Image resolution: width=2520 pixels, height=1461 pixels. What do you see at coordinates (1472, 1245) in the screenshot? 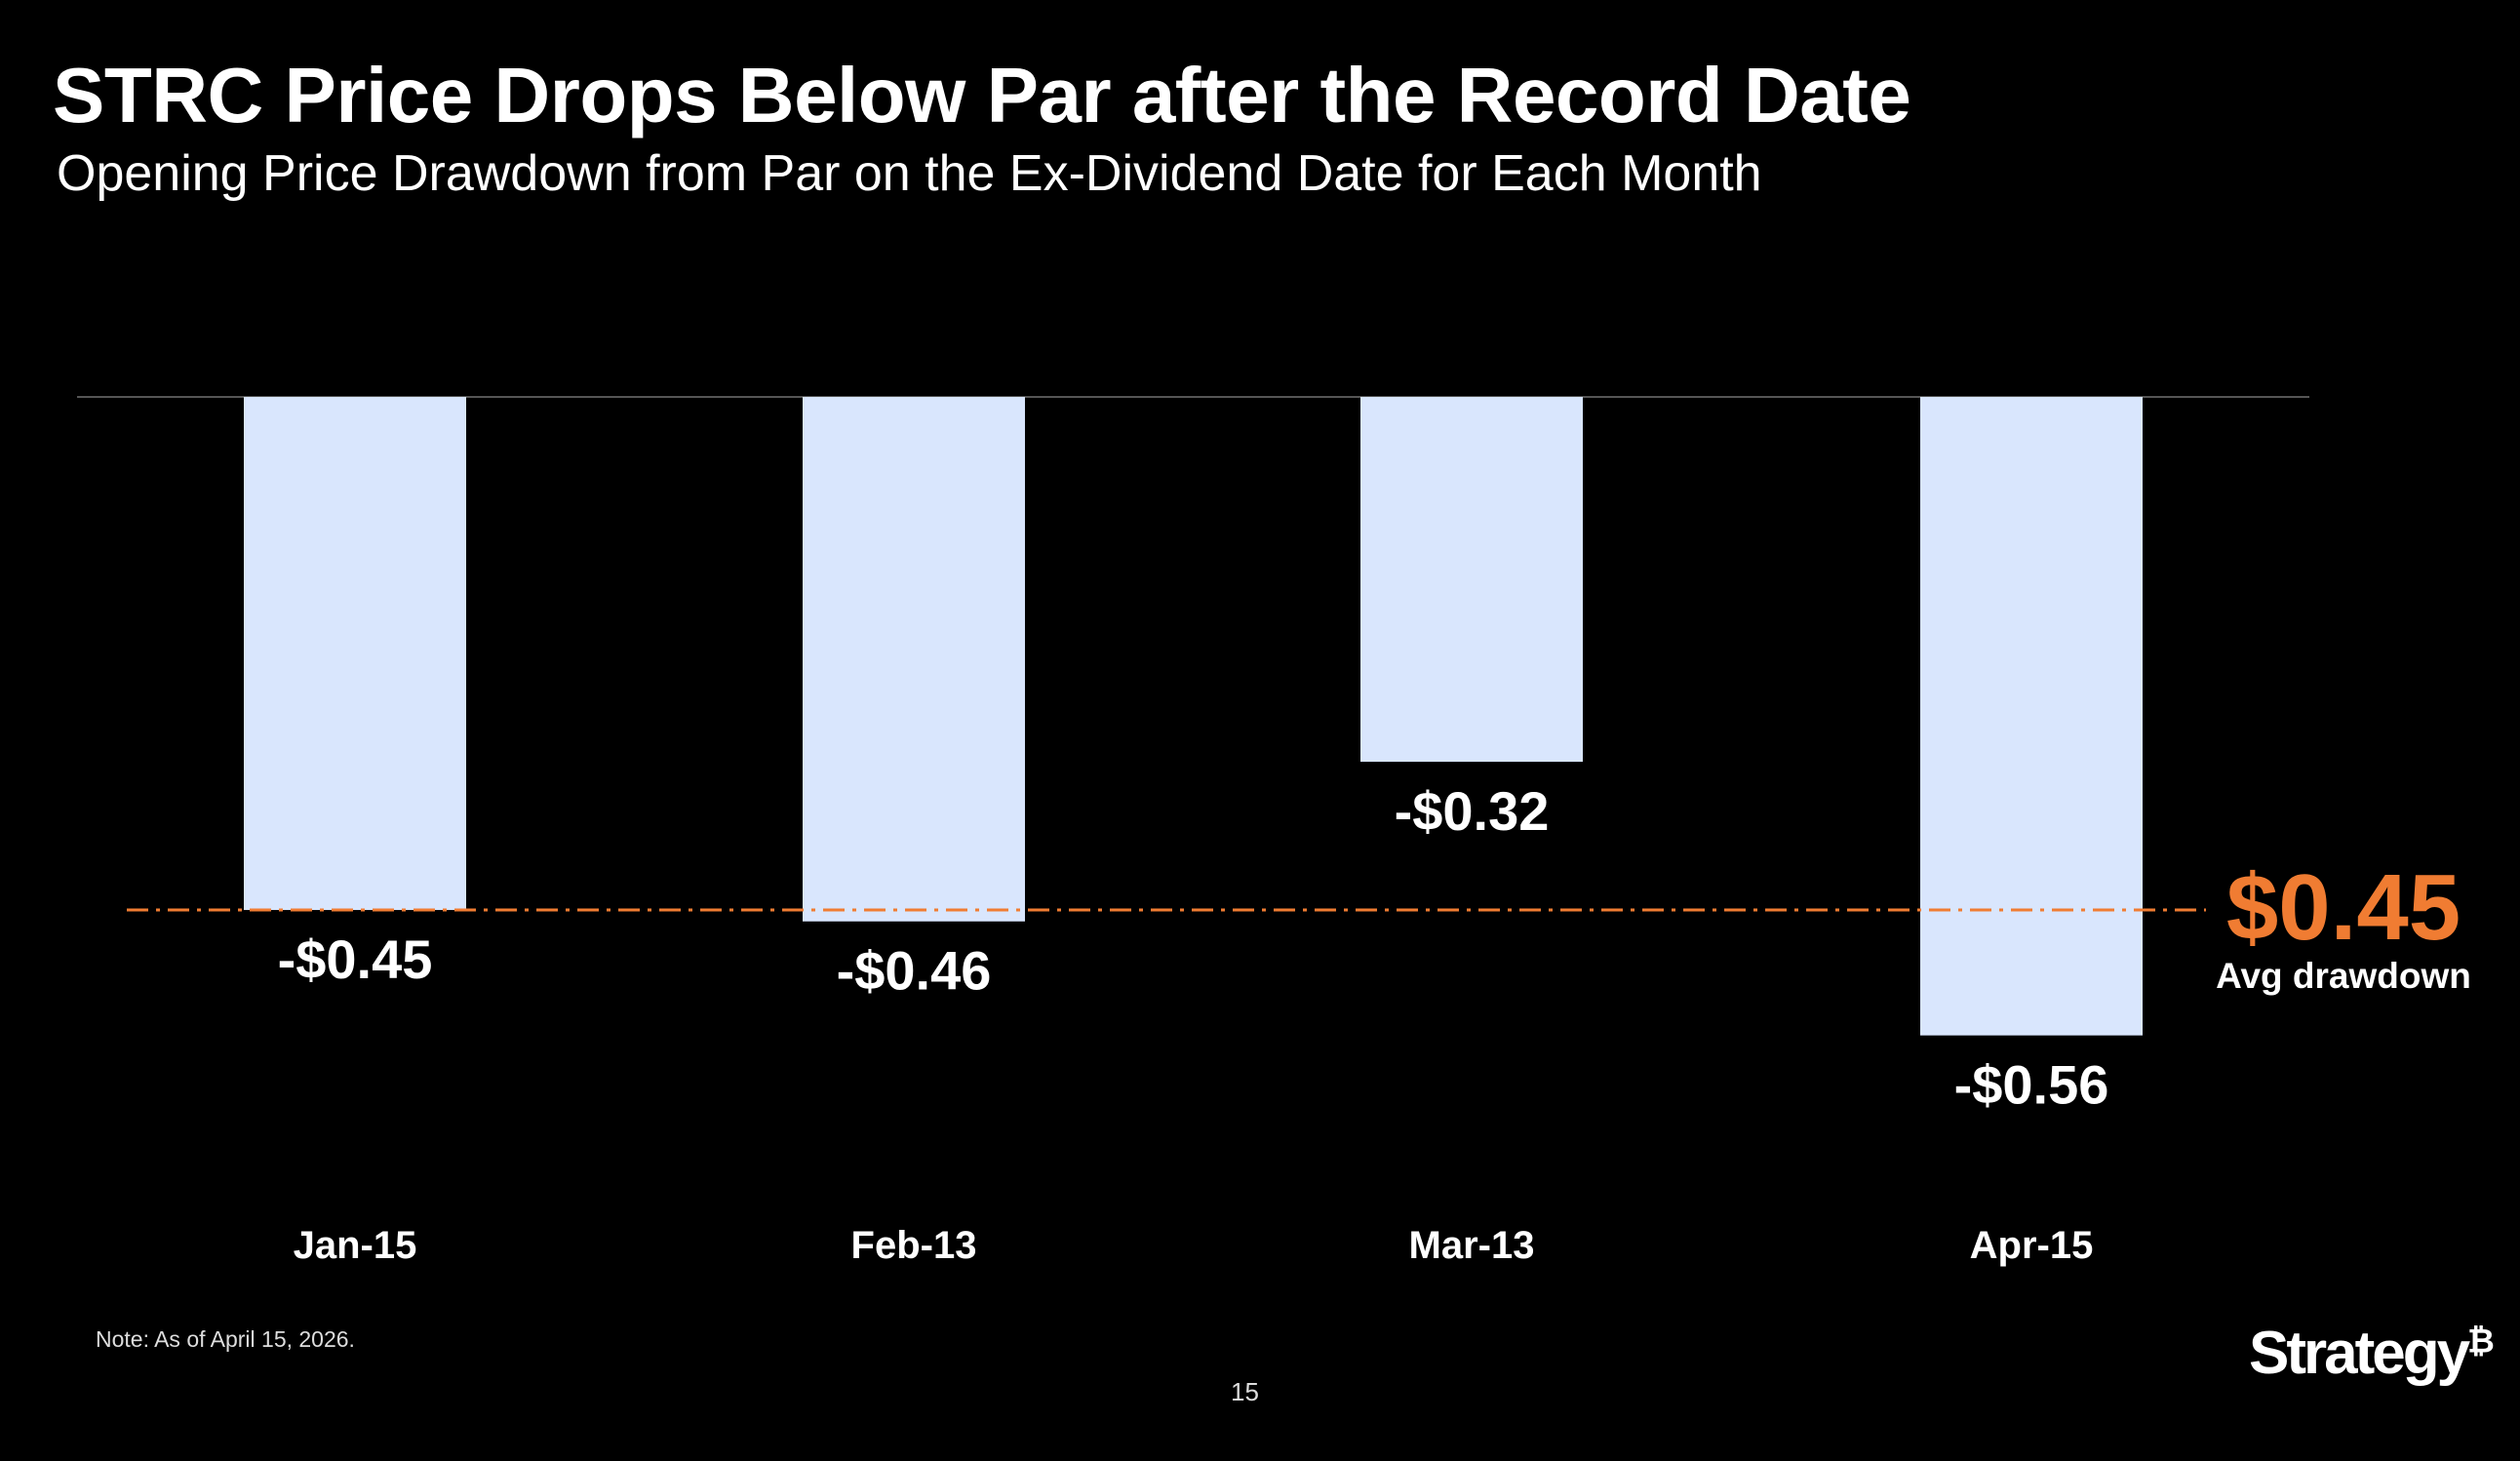
I see `category-label: Mar-13` at bounding box center [1472, 1245].